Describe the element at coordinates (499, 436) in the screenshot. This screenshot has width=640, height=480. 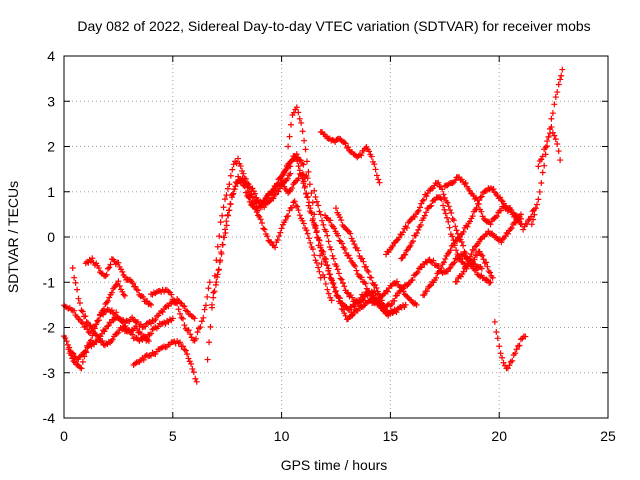
I see `x-tick-label: 20` at that location.